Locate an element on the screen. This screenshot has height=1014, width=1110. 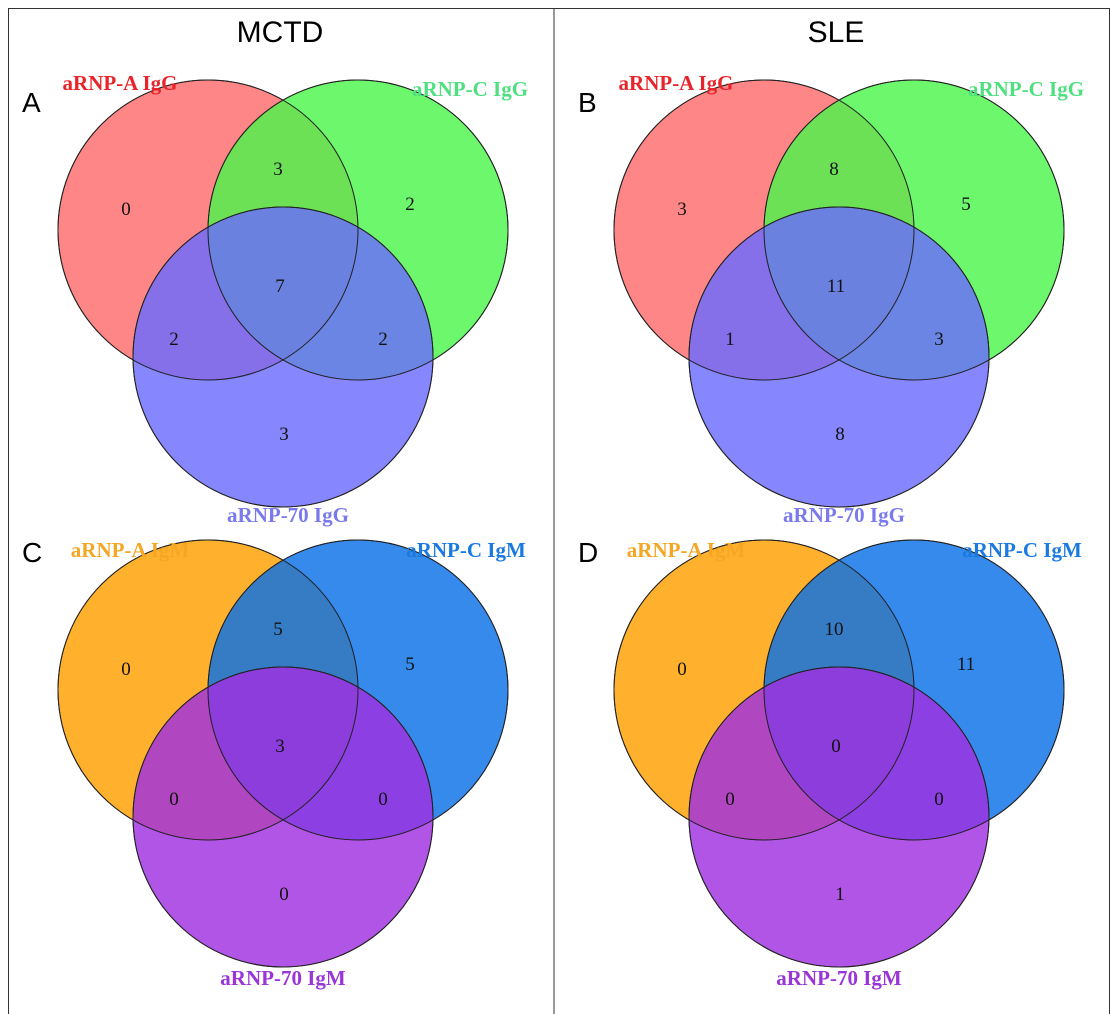
count-c-only: 11 is located at coordinates (966, 664).